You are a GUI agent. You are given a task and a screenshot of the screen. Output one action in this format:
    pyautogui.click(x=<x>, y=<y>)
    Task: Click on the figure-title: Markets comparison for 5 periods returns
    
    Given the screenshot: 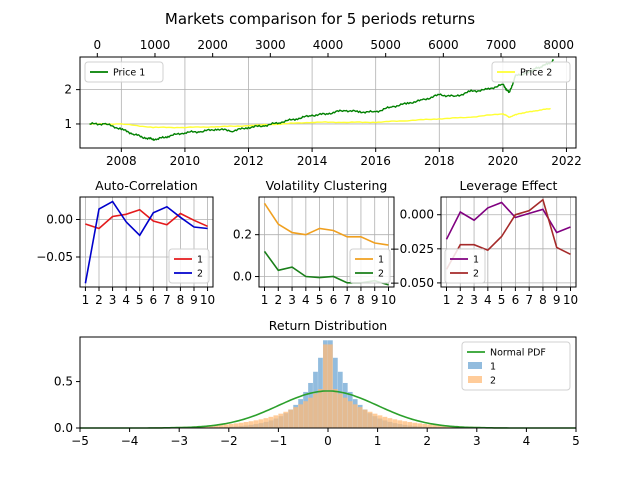 What is the action you would take?
    pyautogui.click(x=320, y=19)
    